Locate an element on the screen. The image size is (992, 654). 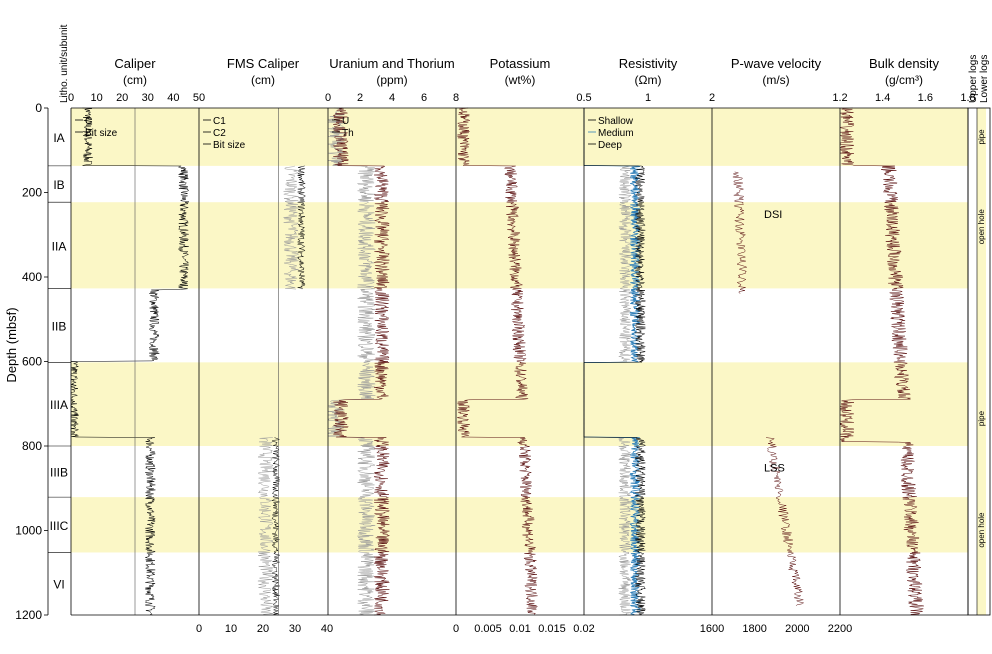
litho-unit-label: IIA is located at coordinates (59, 246).